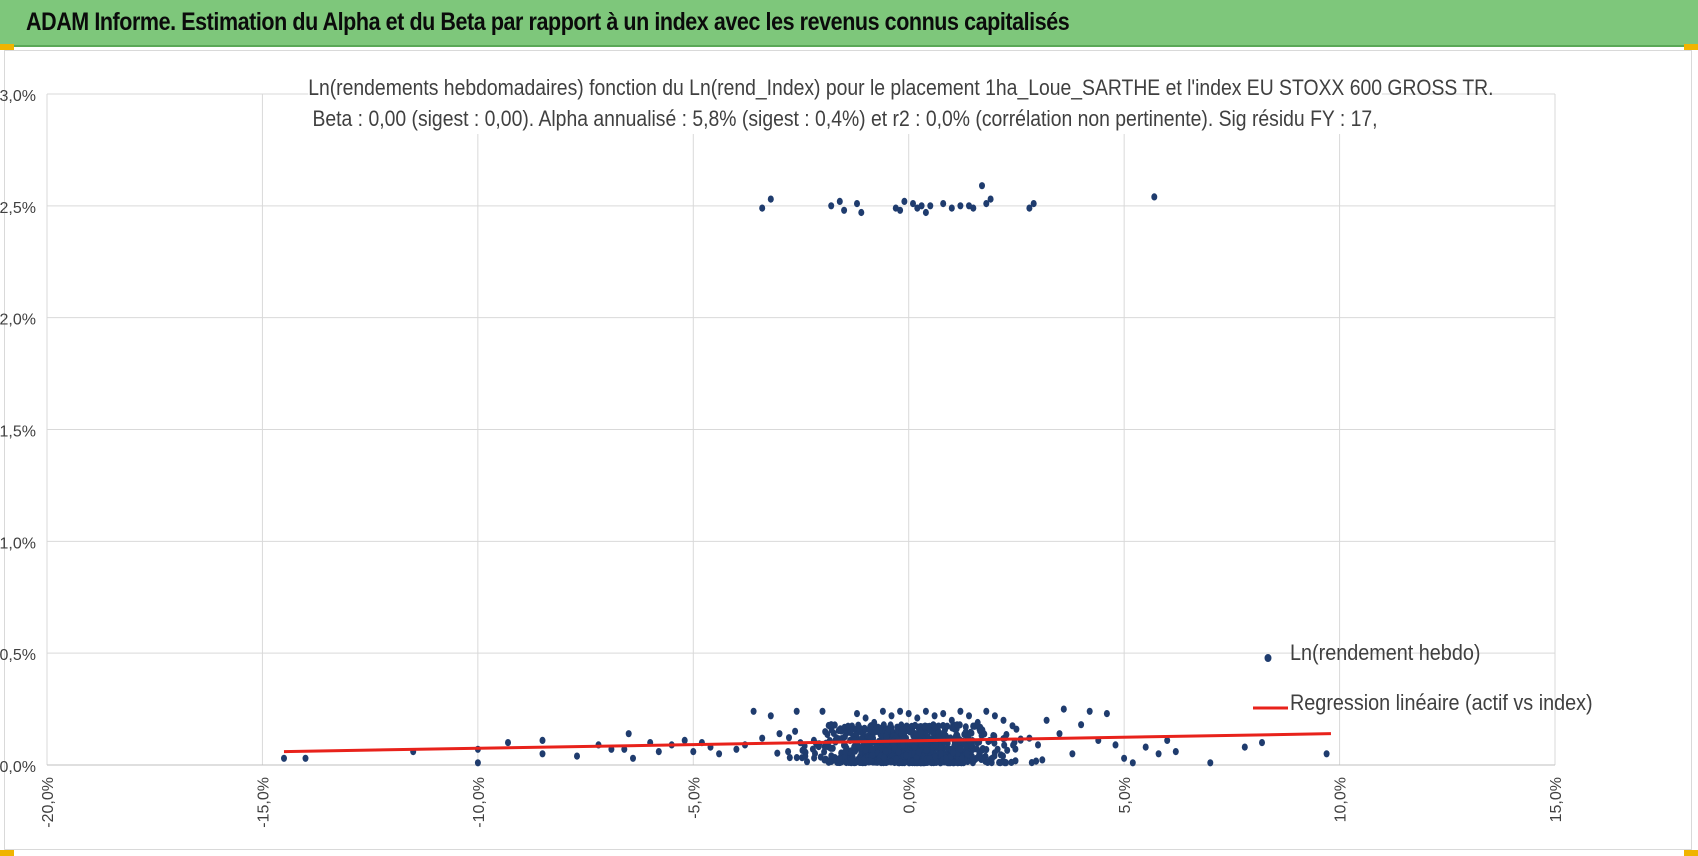  I want to click on corner-marker-bottom-right, so click(1691, 853).